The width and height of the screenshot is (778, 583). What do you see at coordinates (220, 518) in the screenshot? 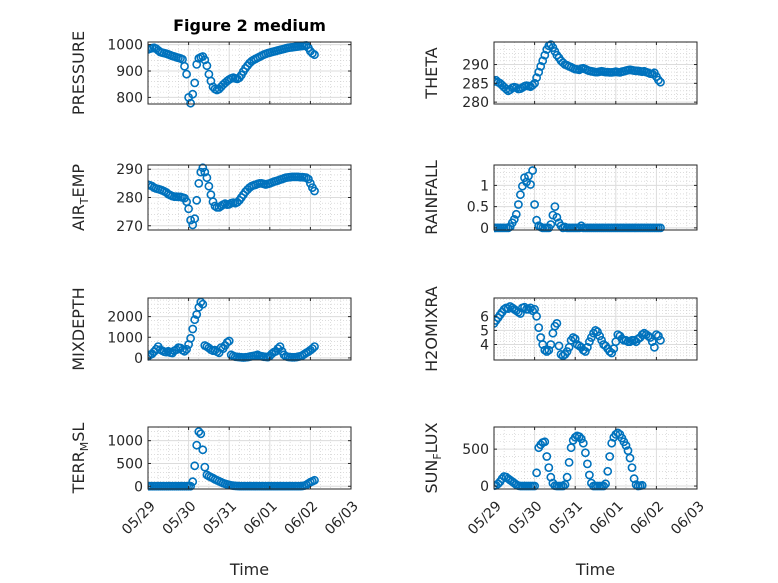
I see `x-tick-label: 05/31` at bounding box center [220, 518].